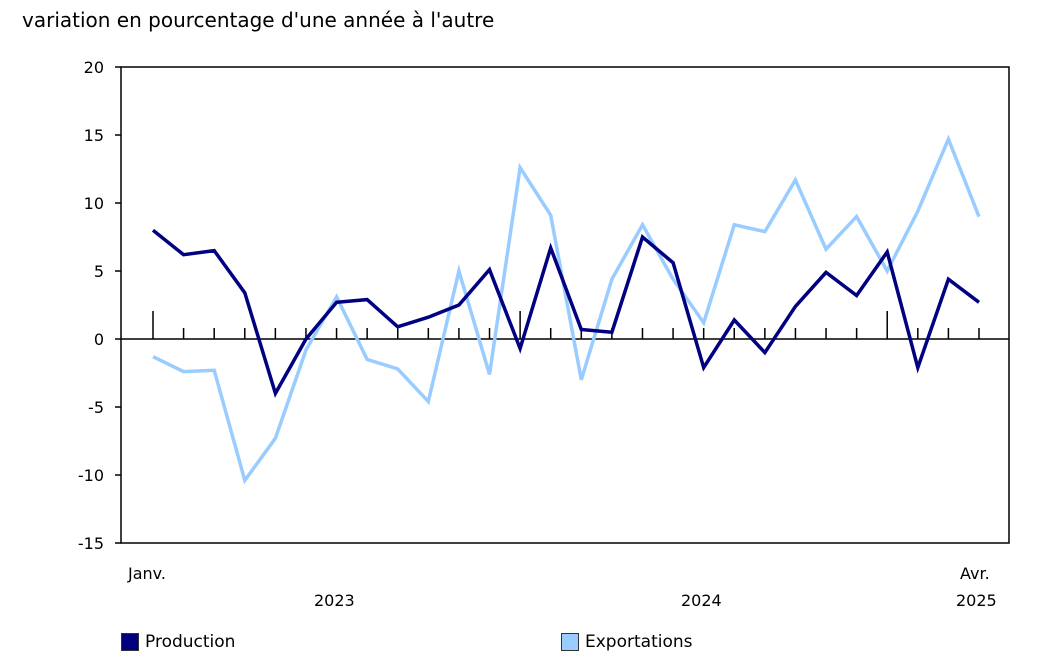 The width and height of the screenshot is (1057, 672). What do you see at coordinates (701, 600) in the screenshot?
I see `x-label-year-2024: 2024` at bounding box center [701, 600].